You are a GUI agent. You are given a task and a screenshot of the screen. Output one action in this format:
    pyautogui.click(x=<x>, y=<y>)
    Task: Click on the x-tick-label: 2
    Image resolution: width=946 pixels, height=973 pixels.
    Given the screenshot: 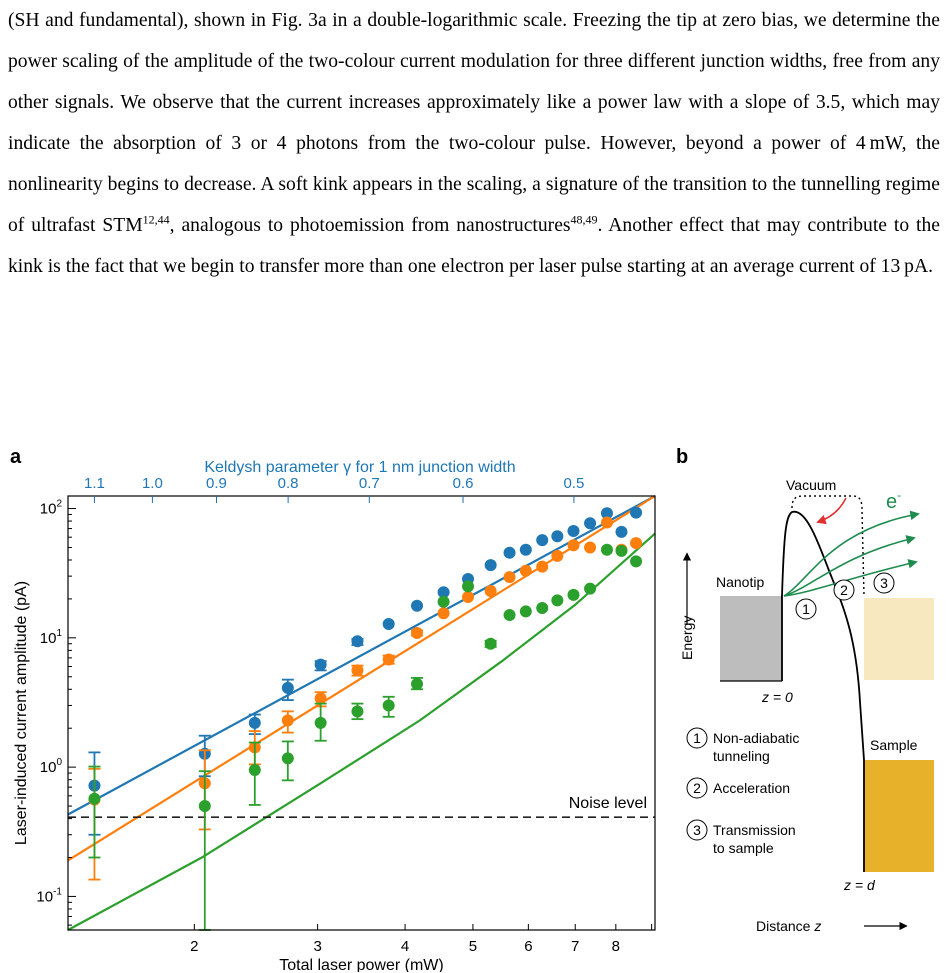 What is the action you would take?
    pyautogui.click(x=194, y=946)
    